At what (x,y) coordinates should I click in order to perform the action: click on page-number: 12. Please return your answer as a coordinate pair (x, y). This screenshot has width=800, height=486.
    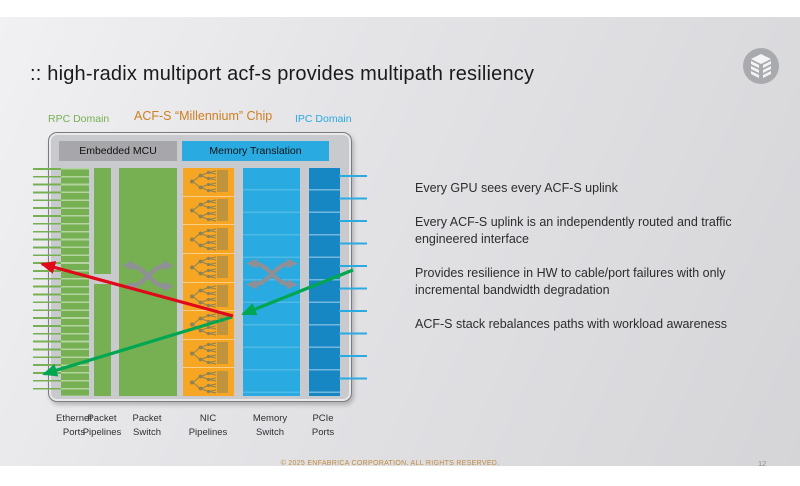
    Looking at the image, I should click on (762, 463).